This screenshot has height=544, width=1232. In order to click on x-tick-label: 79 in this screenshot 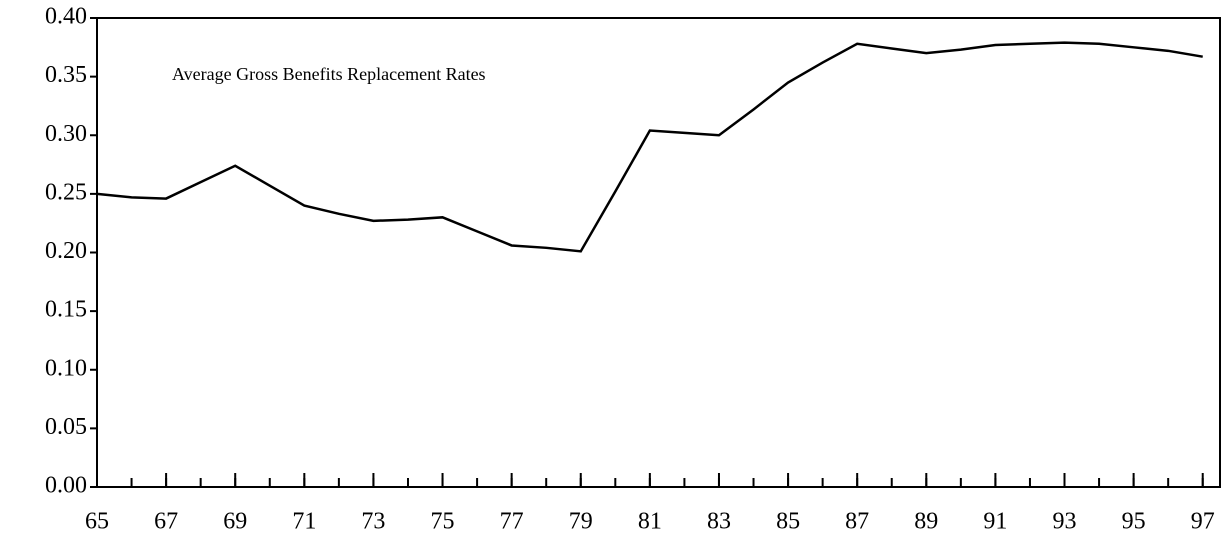, I will do `click(581, 522)`.